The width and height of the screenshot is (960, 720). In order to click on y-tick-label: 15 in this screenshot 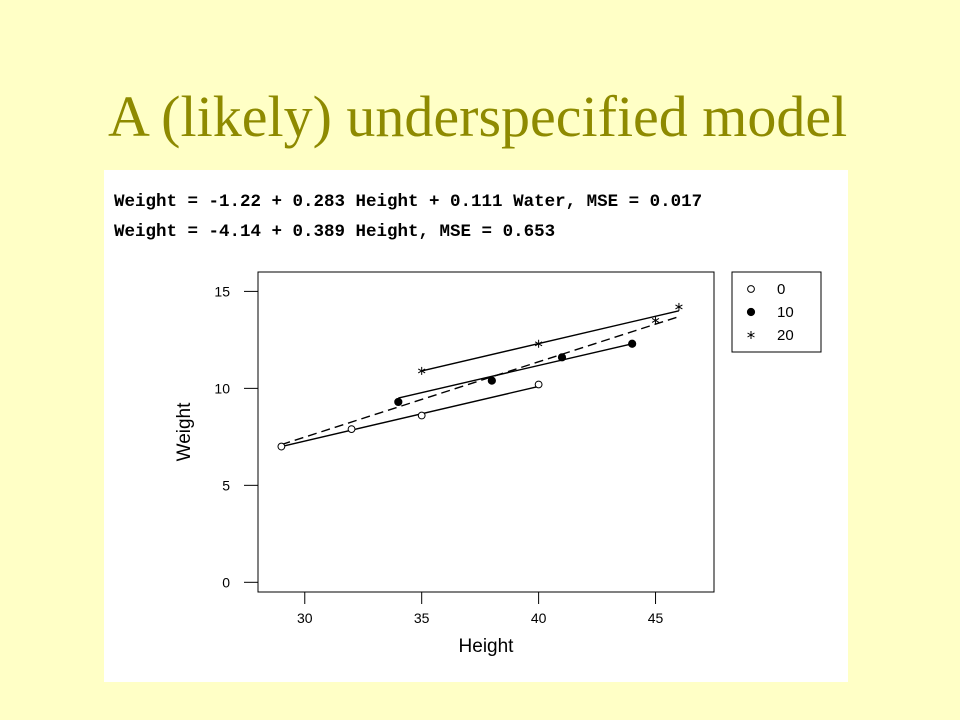, I will do `click(222, 291)`.